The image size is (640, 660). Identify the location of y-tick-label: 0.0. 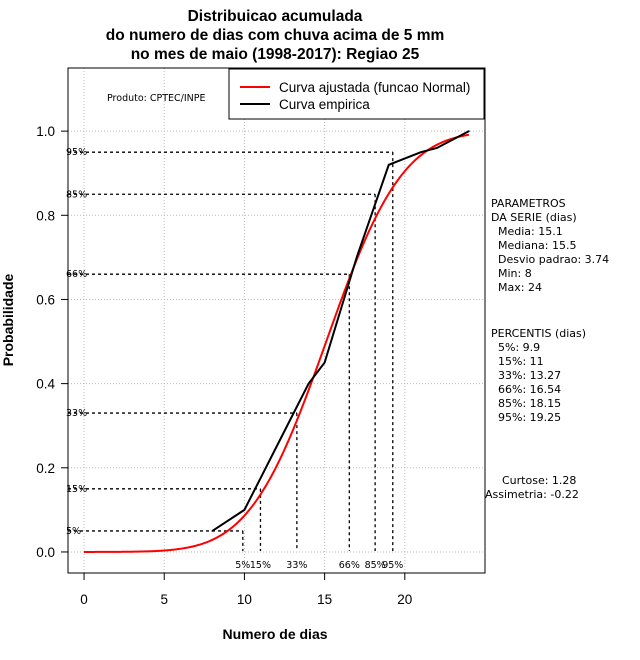
(45, 552).